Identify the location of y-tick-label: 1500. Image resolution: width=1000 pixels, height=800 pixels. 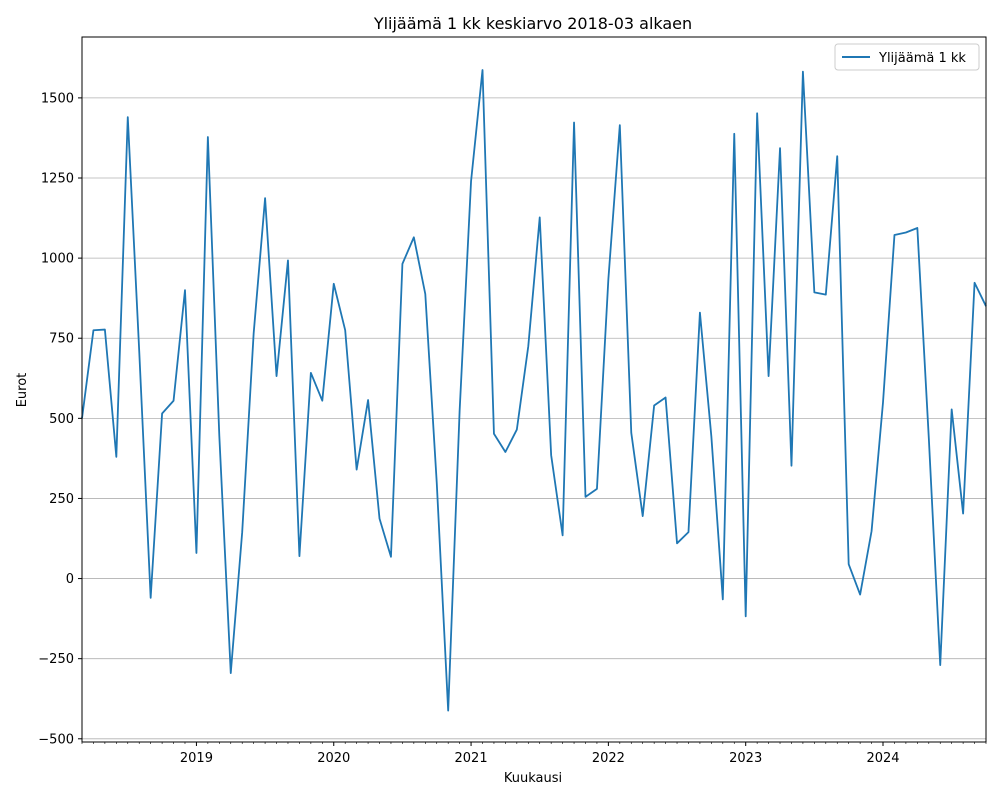
(57, 98).